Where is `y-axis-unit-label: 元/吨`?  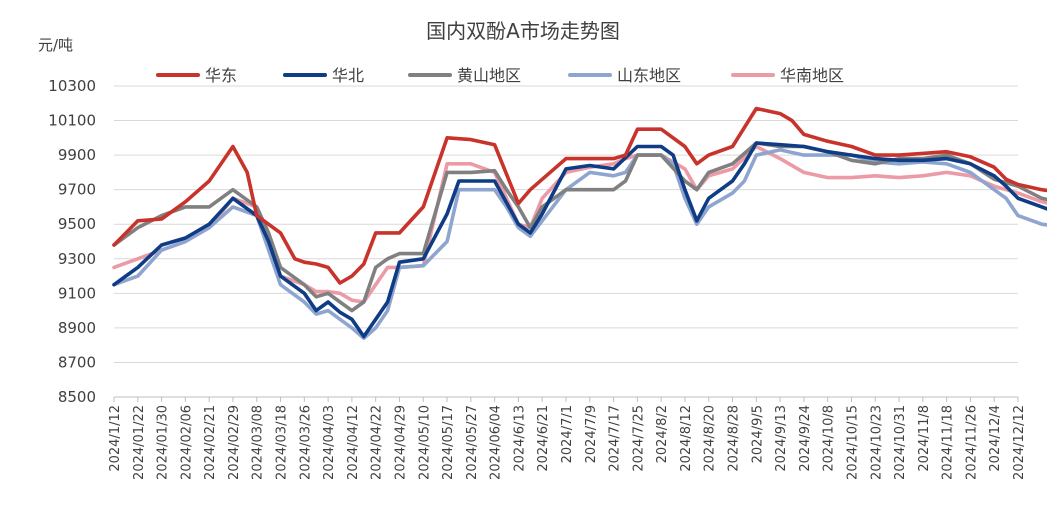
y-axis-unit-label: 元/吨 is located at coordinates (55, 45).